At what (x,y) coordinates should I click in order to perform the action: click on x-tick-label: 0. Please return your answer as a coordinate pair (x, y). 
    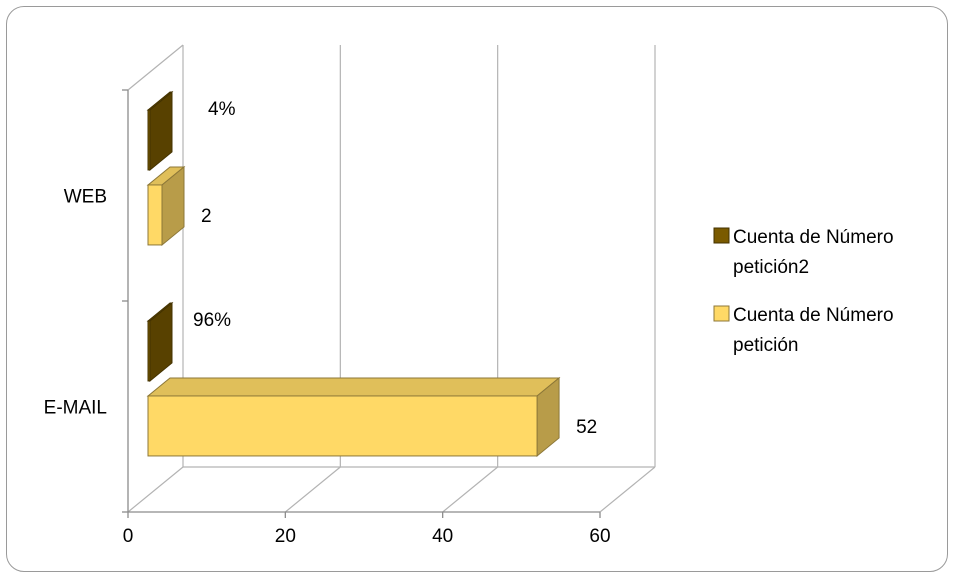
    Looking at the image, I should click on (128, 536).